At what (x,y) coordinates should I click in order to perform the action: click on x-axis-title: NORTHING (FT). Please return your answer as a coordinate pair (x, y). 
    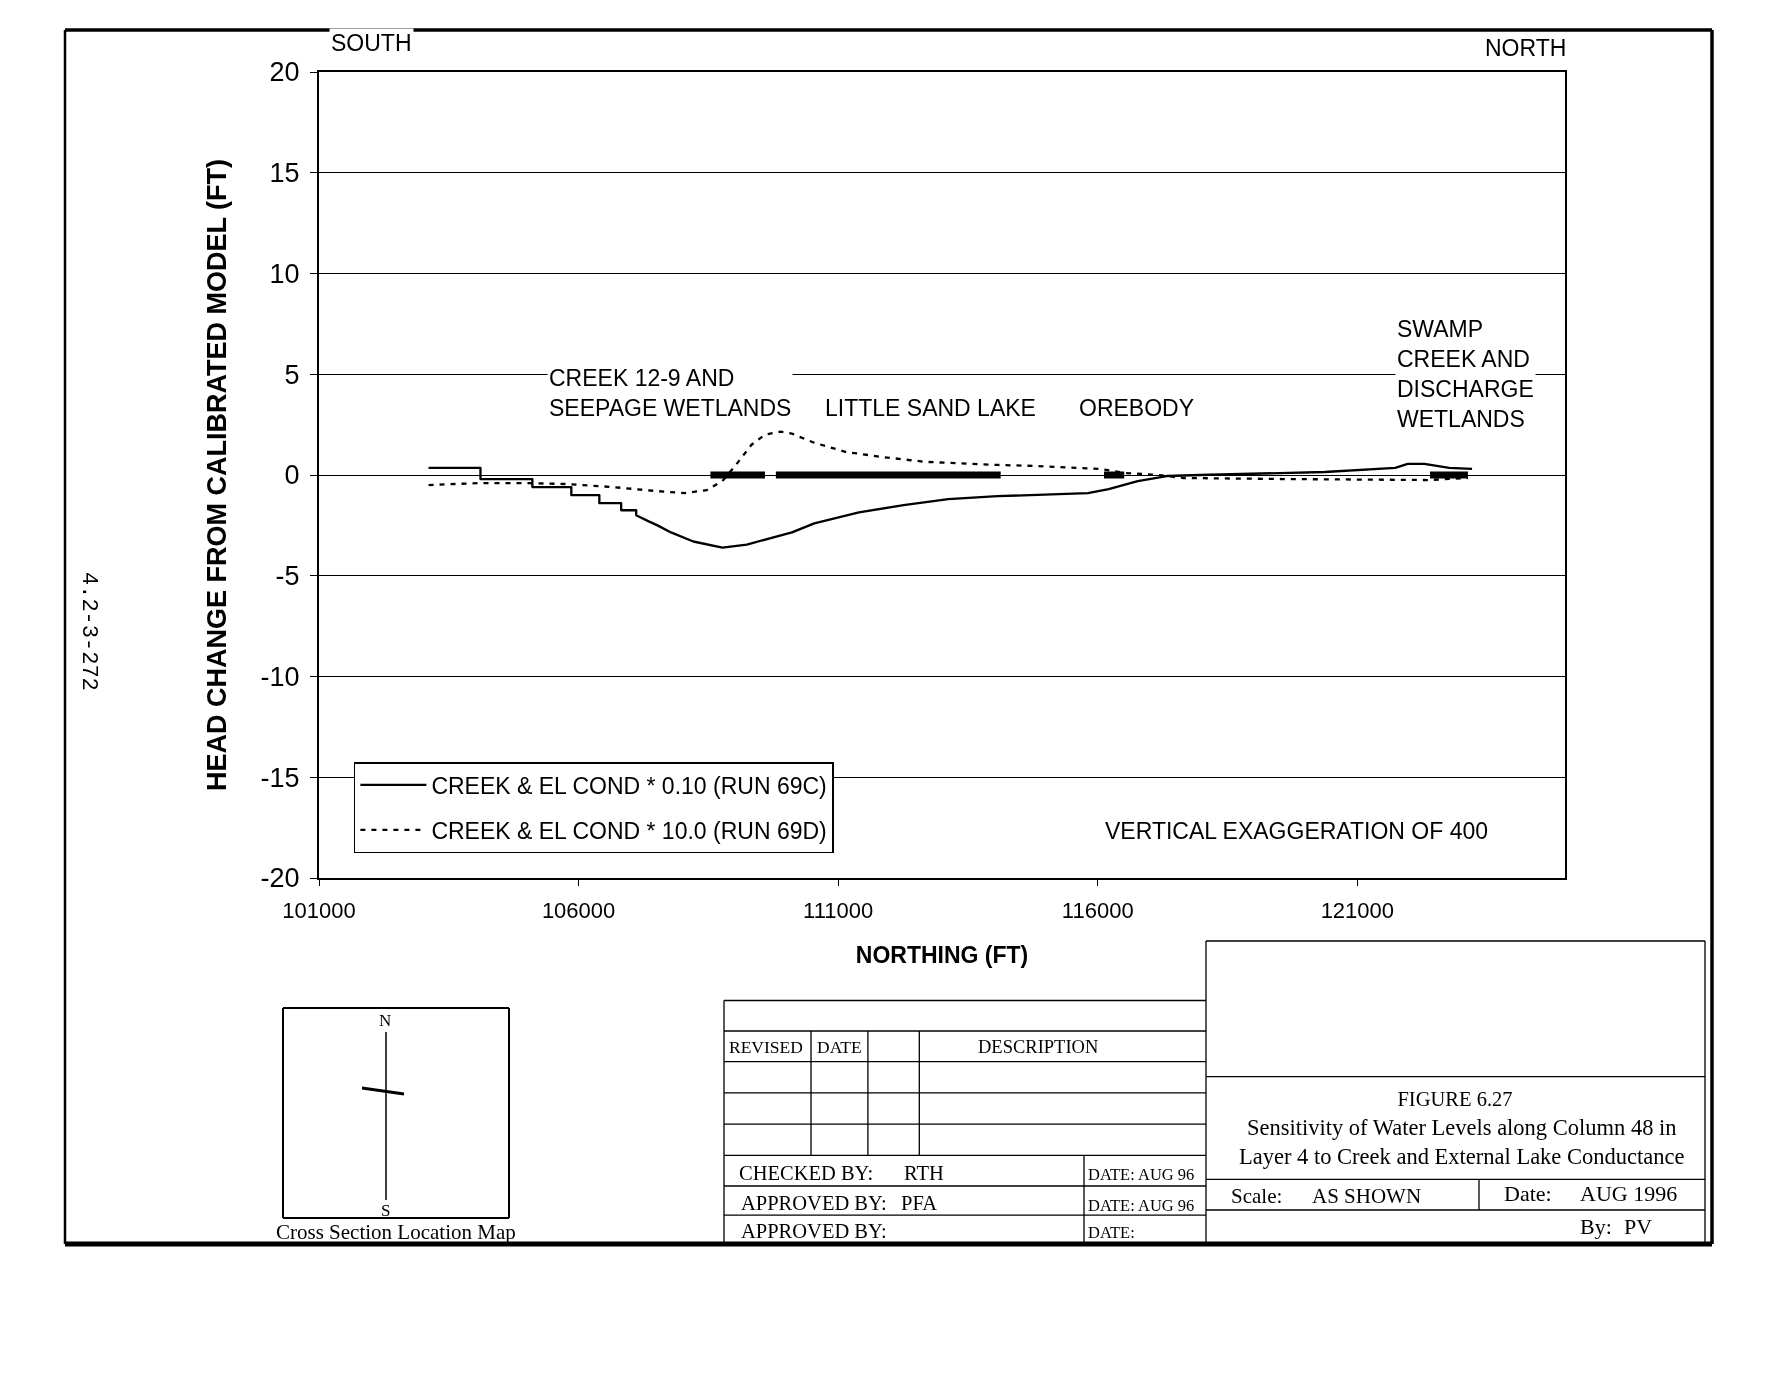
    Looking at the image, I should click on (942, 954).